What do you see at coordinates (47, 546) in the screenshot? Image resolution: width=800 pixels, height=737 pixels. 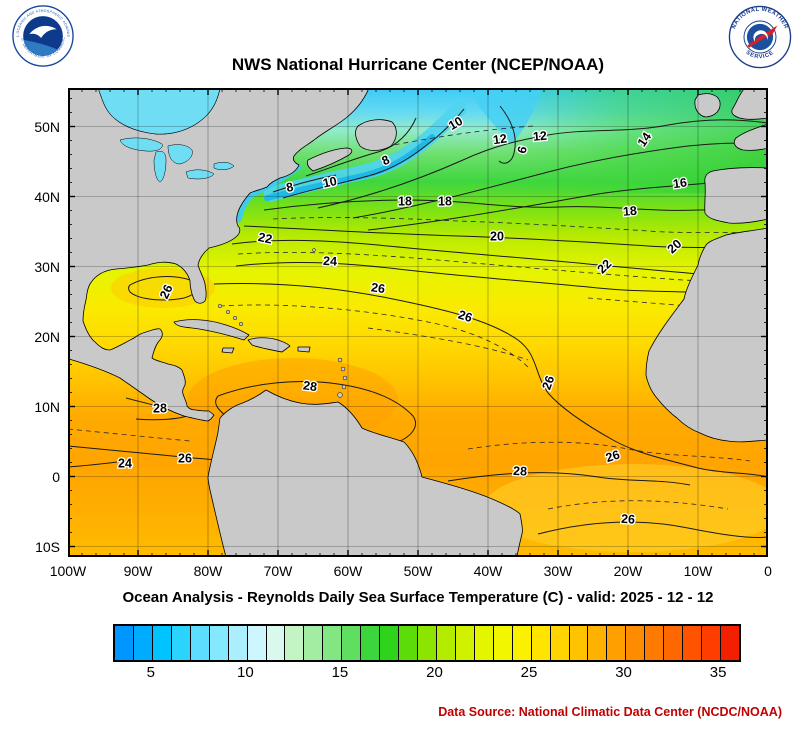 I see `y-axis-label: 10S` at bounding box center [47, 546].